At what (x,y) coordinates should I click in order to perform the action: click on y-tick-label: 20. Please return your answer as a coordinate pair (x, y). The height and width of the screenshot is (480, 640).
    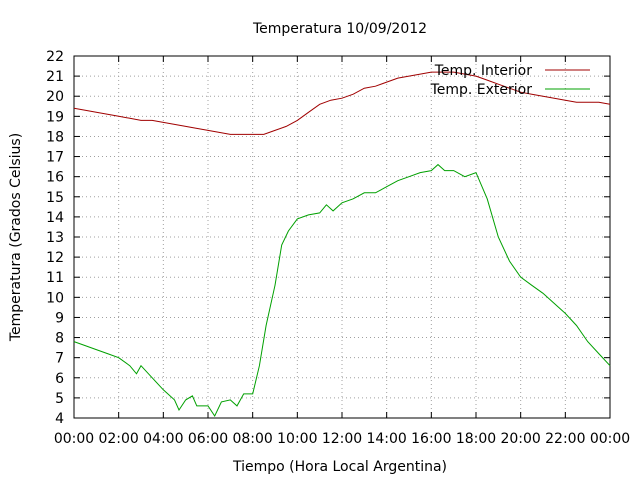
    Looking at the image, I should click on (55, 97).